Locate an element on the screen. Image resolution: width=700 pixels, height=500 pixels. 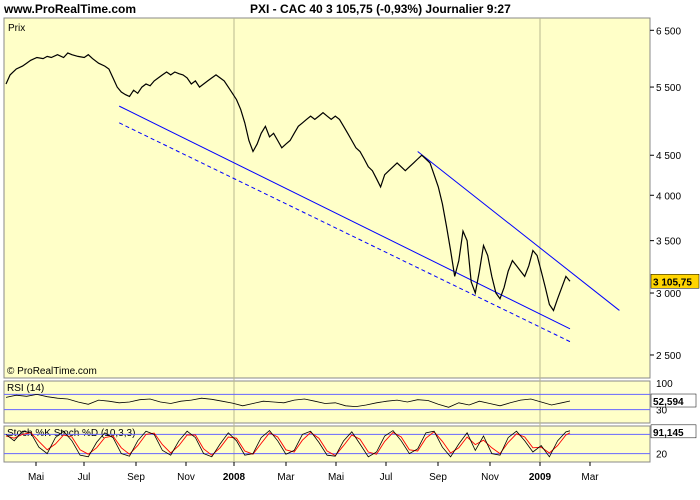
price-ytick-label-4: 3 500 is located at coordinates (668, 242).